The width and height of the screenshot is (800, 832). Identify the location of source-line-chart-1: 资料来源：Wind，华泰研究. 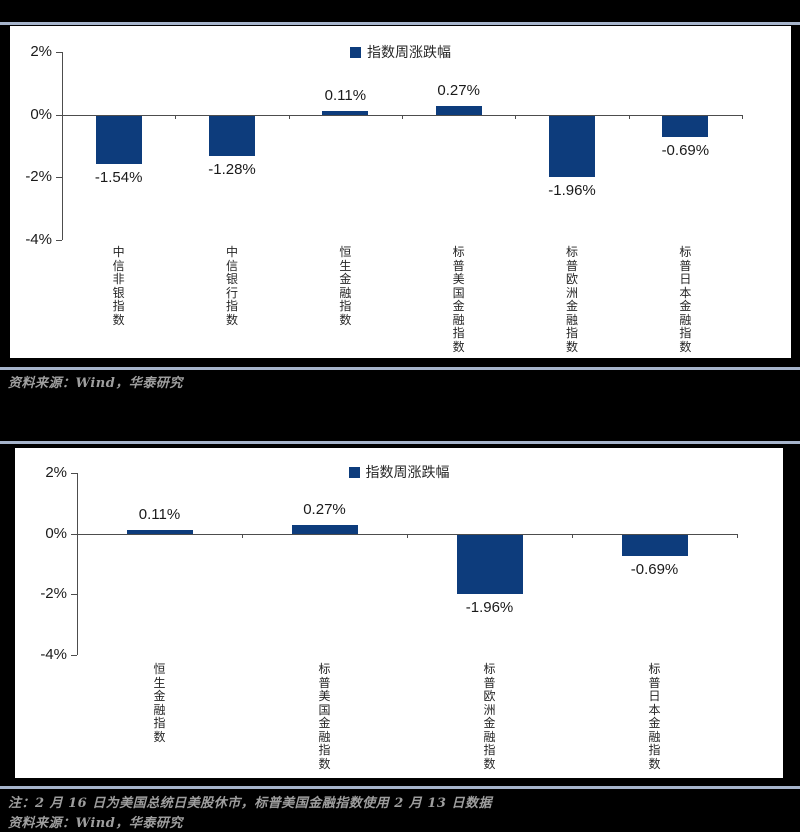
(95, 383).